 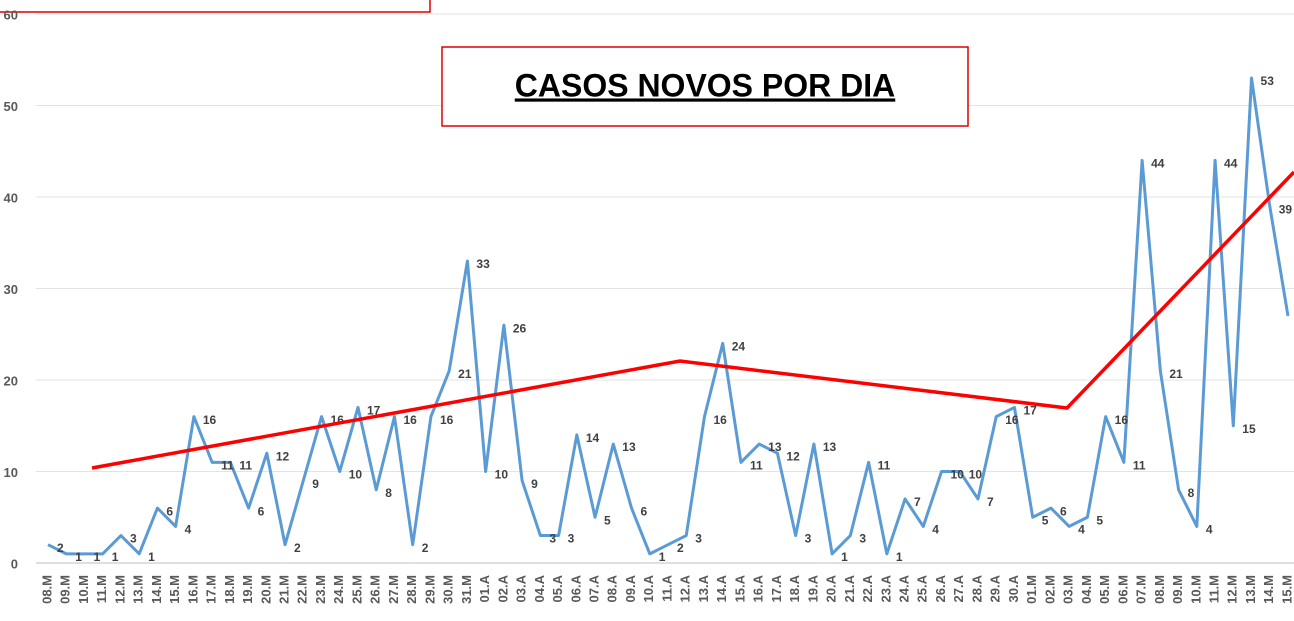 What do you see at coordinates (338, 589) in the screenshot?
I see `x-tick-label: 24.M` at bounding box center [338, 589].